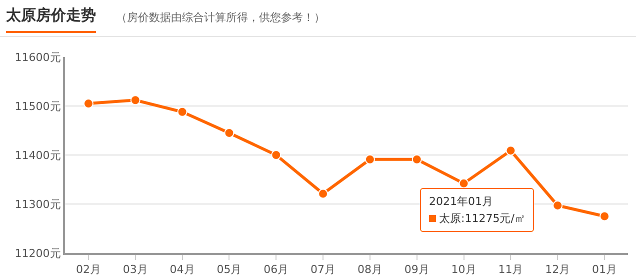 The height and width of the screenshot is (279, 636). What do you see at coordinates (229, 269) in the screenshot?
I see `x-tick-label: 05月` at bounding box center [229, 269].